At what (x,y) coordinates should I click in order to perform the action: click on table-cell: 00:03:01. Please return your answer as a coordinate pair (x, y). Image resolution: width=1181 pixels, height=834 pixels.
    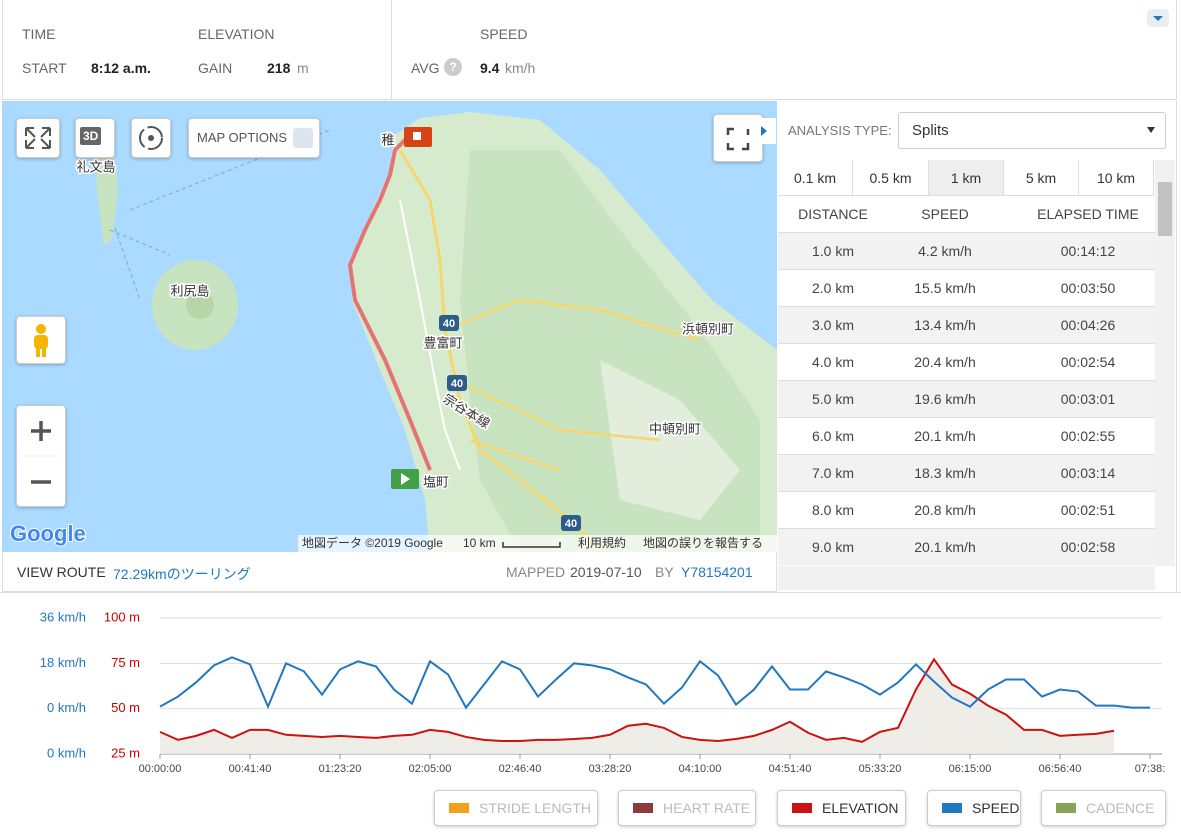
    Looking at the image, I should click on (1088, 399).